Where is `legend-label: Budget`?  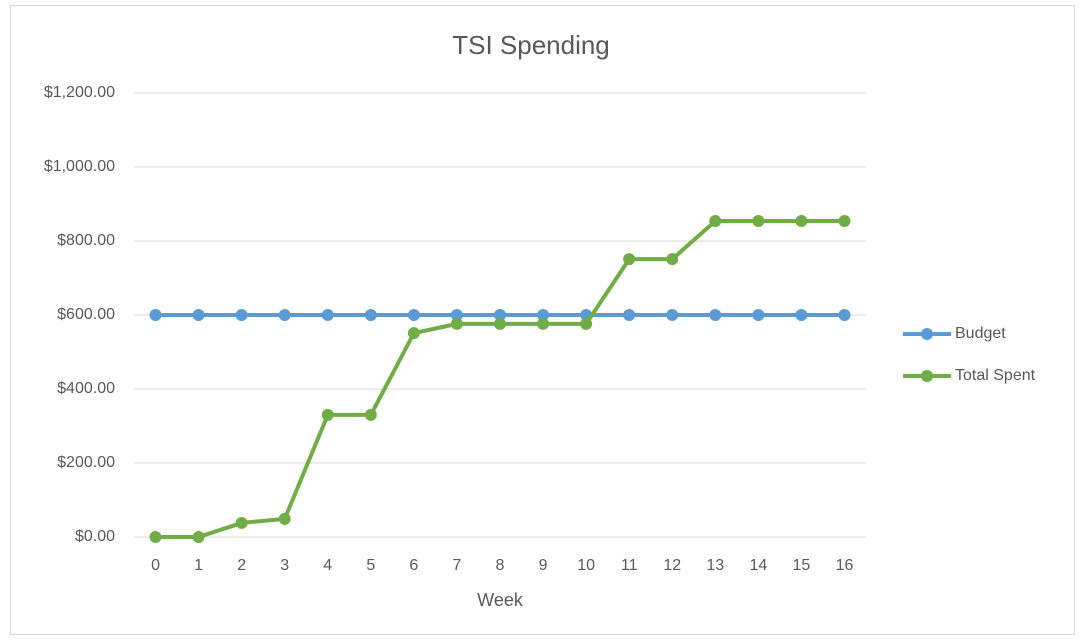
legend-label: Budget is located at coordinates (980, 333).